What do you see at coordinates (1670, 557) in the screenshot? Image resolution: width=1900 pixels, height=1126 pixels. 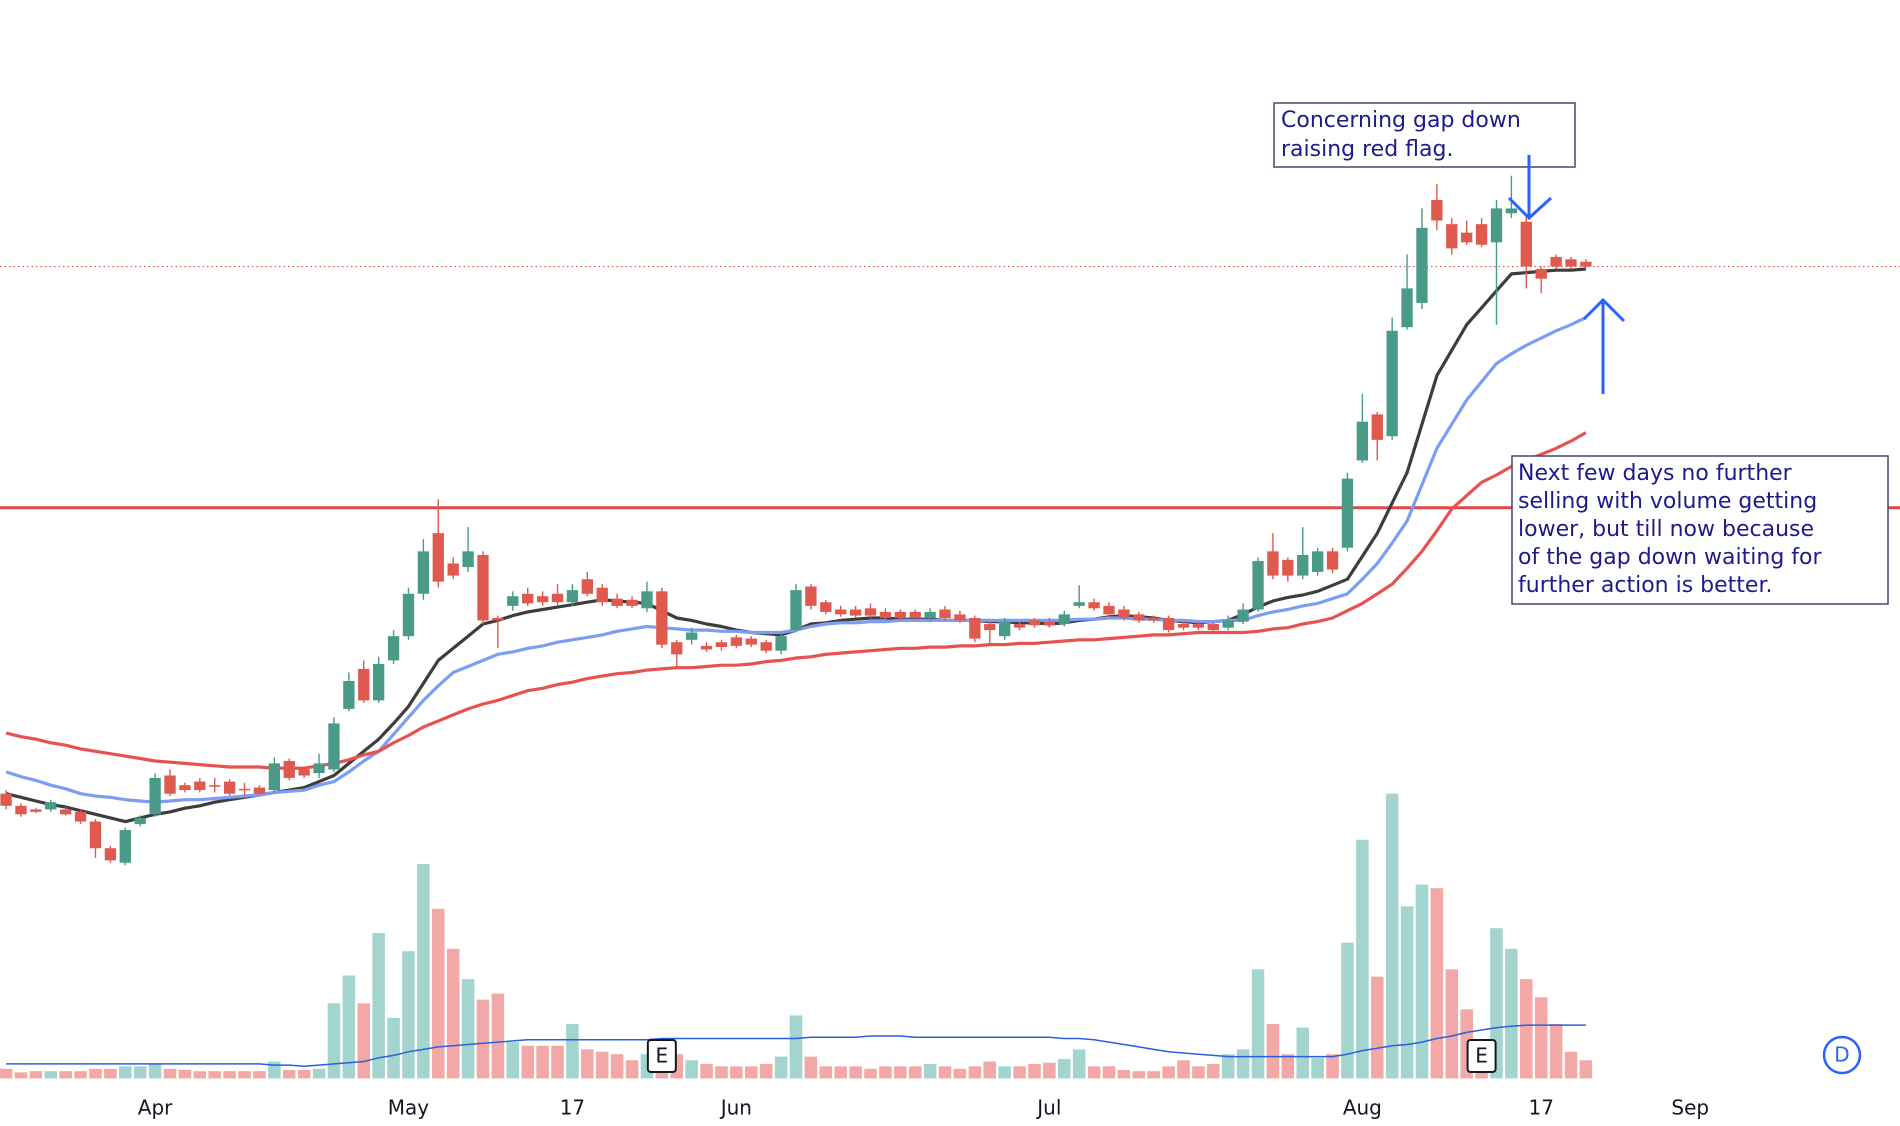 I see `annotation-text: of the gap down waiting for` at bounding box center [1670, 557].